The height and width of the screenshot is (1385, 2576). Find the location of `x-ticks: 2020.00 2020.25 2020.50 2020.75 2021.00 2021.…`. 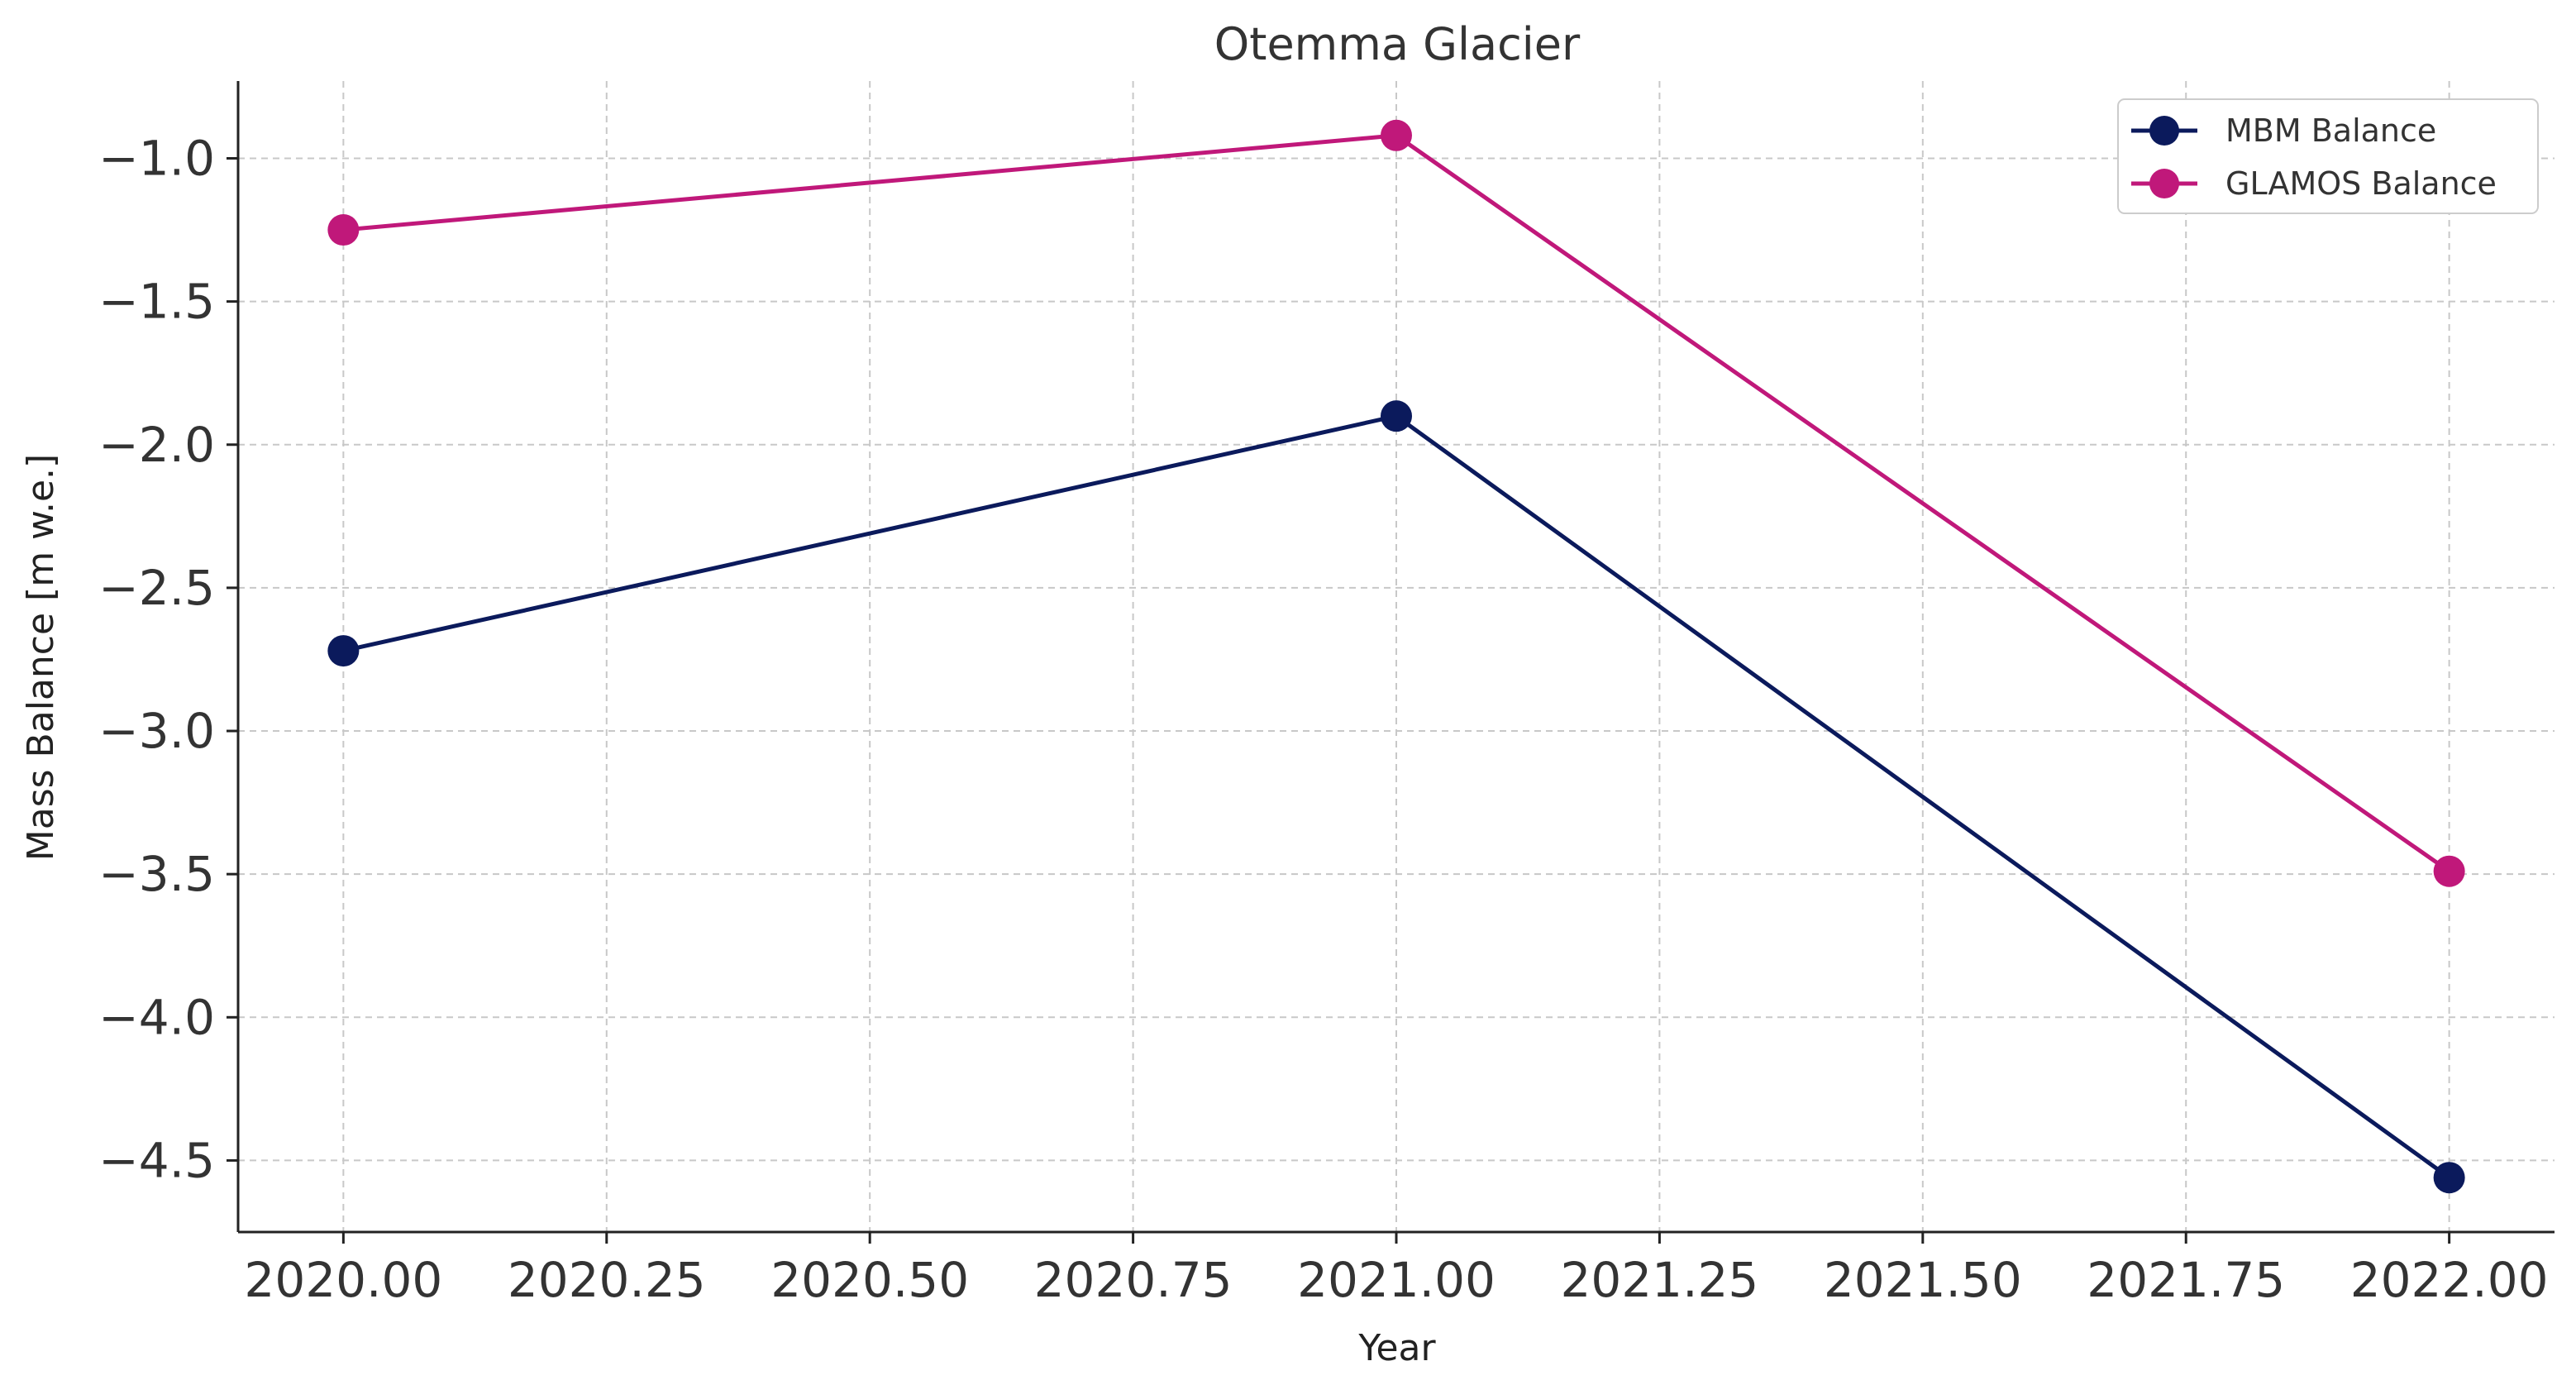

x-ticks: 2020.00 2020.25 2020.50 2020.75 2021.00 2021.… is located at coordinates (1396, 1270).